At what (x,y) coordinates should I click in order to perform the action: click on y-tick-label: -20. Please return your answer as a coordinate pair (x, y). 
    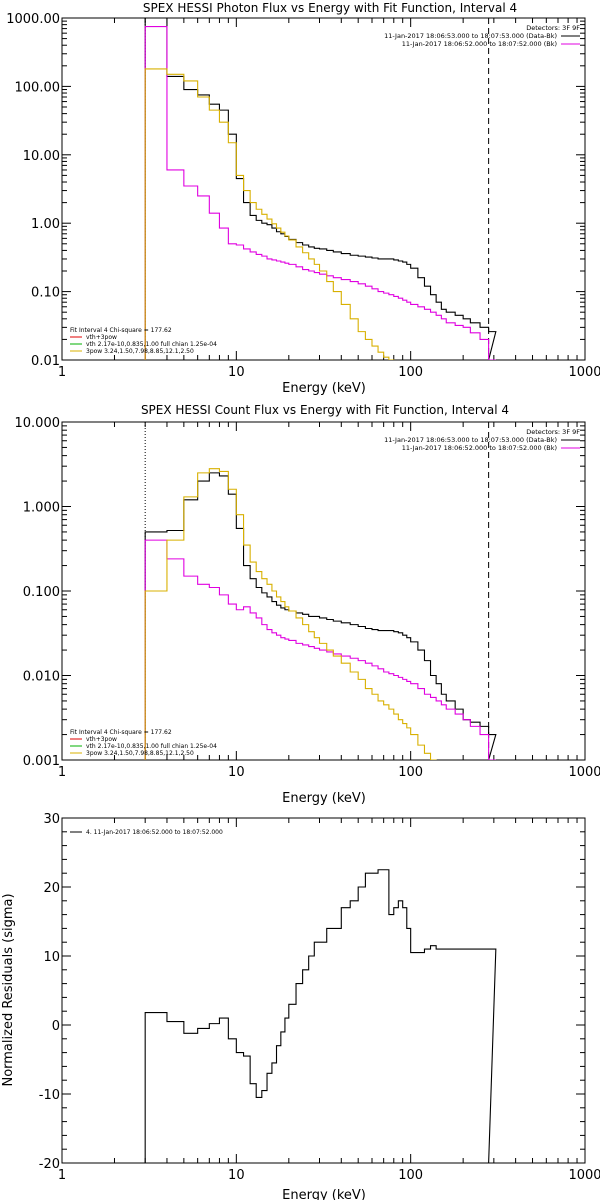
    Looking at the image, I should click on (49, 1164).